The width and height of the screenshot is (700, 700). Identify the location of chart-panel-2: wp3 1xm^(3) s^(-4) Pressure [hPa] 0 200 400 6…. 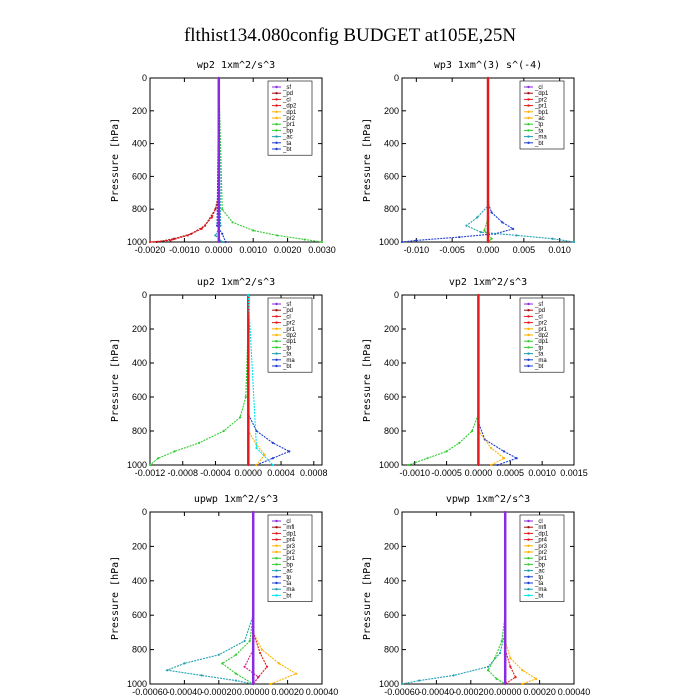
(469, 157).